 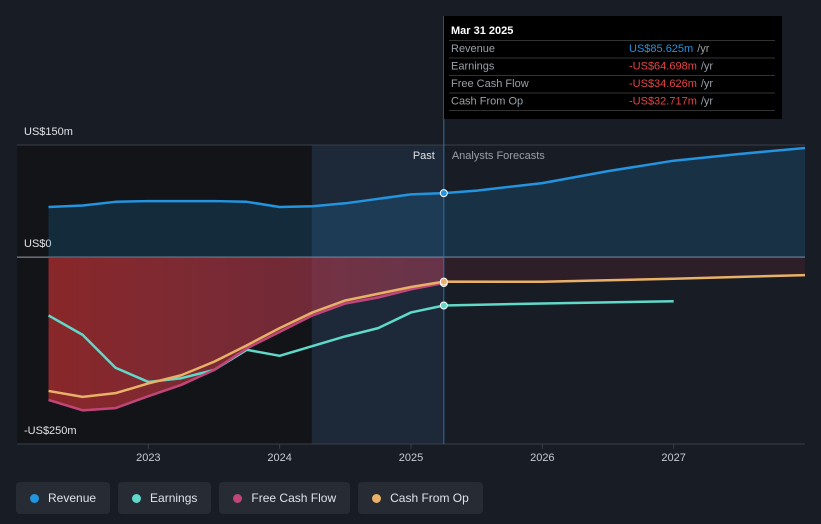 What do you see at coordinates (542, 458) in the screenshot?
I see `x-tick-label: 2026` at bounding box center [542, 458].